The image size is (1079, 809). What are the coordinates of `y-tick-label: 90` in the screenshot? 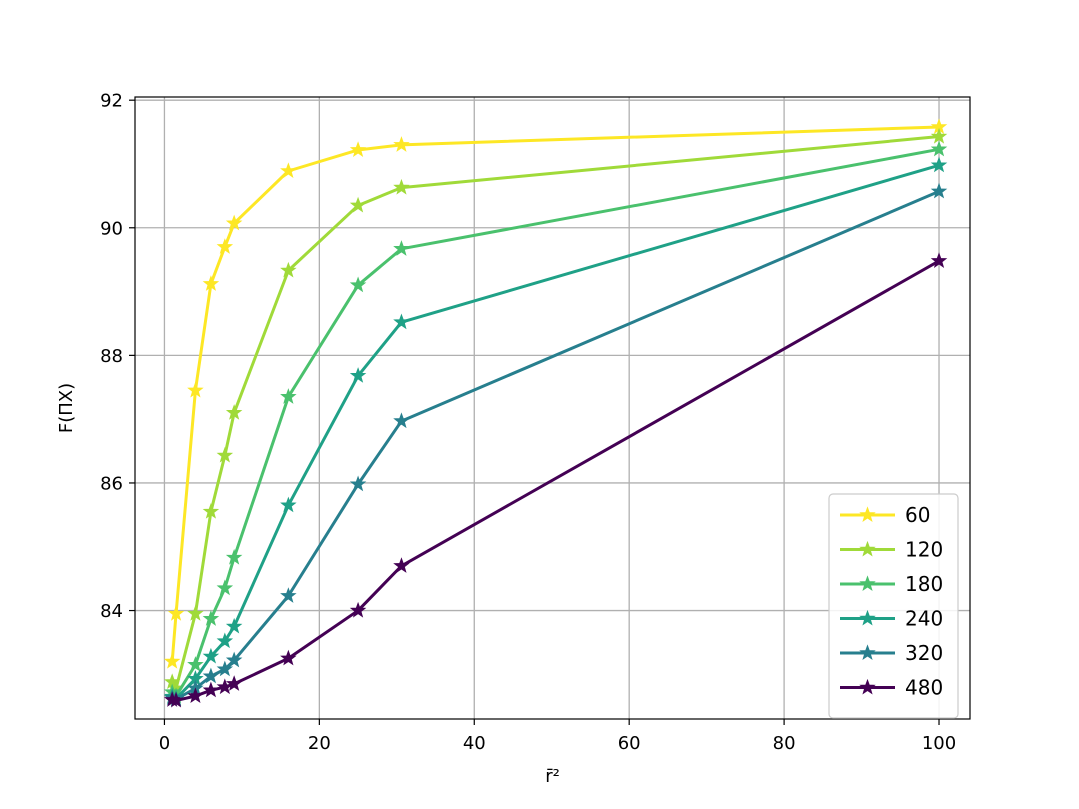 It's located at (111, 228).